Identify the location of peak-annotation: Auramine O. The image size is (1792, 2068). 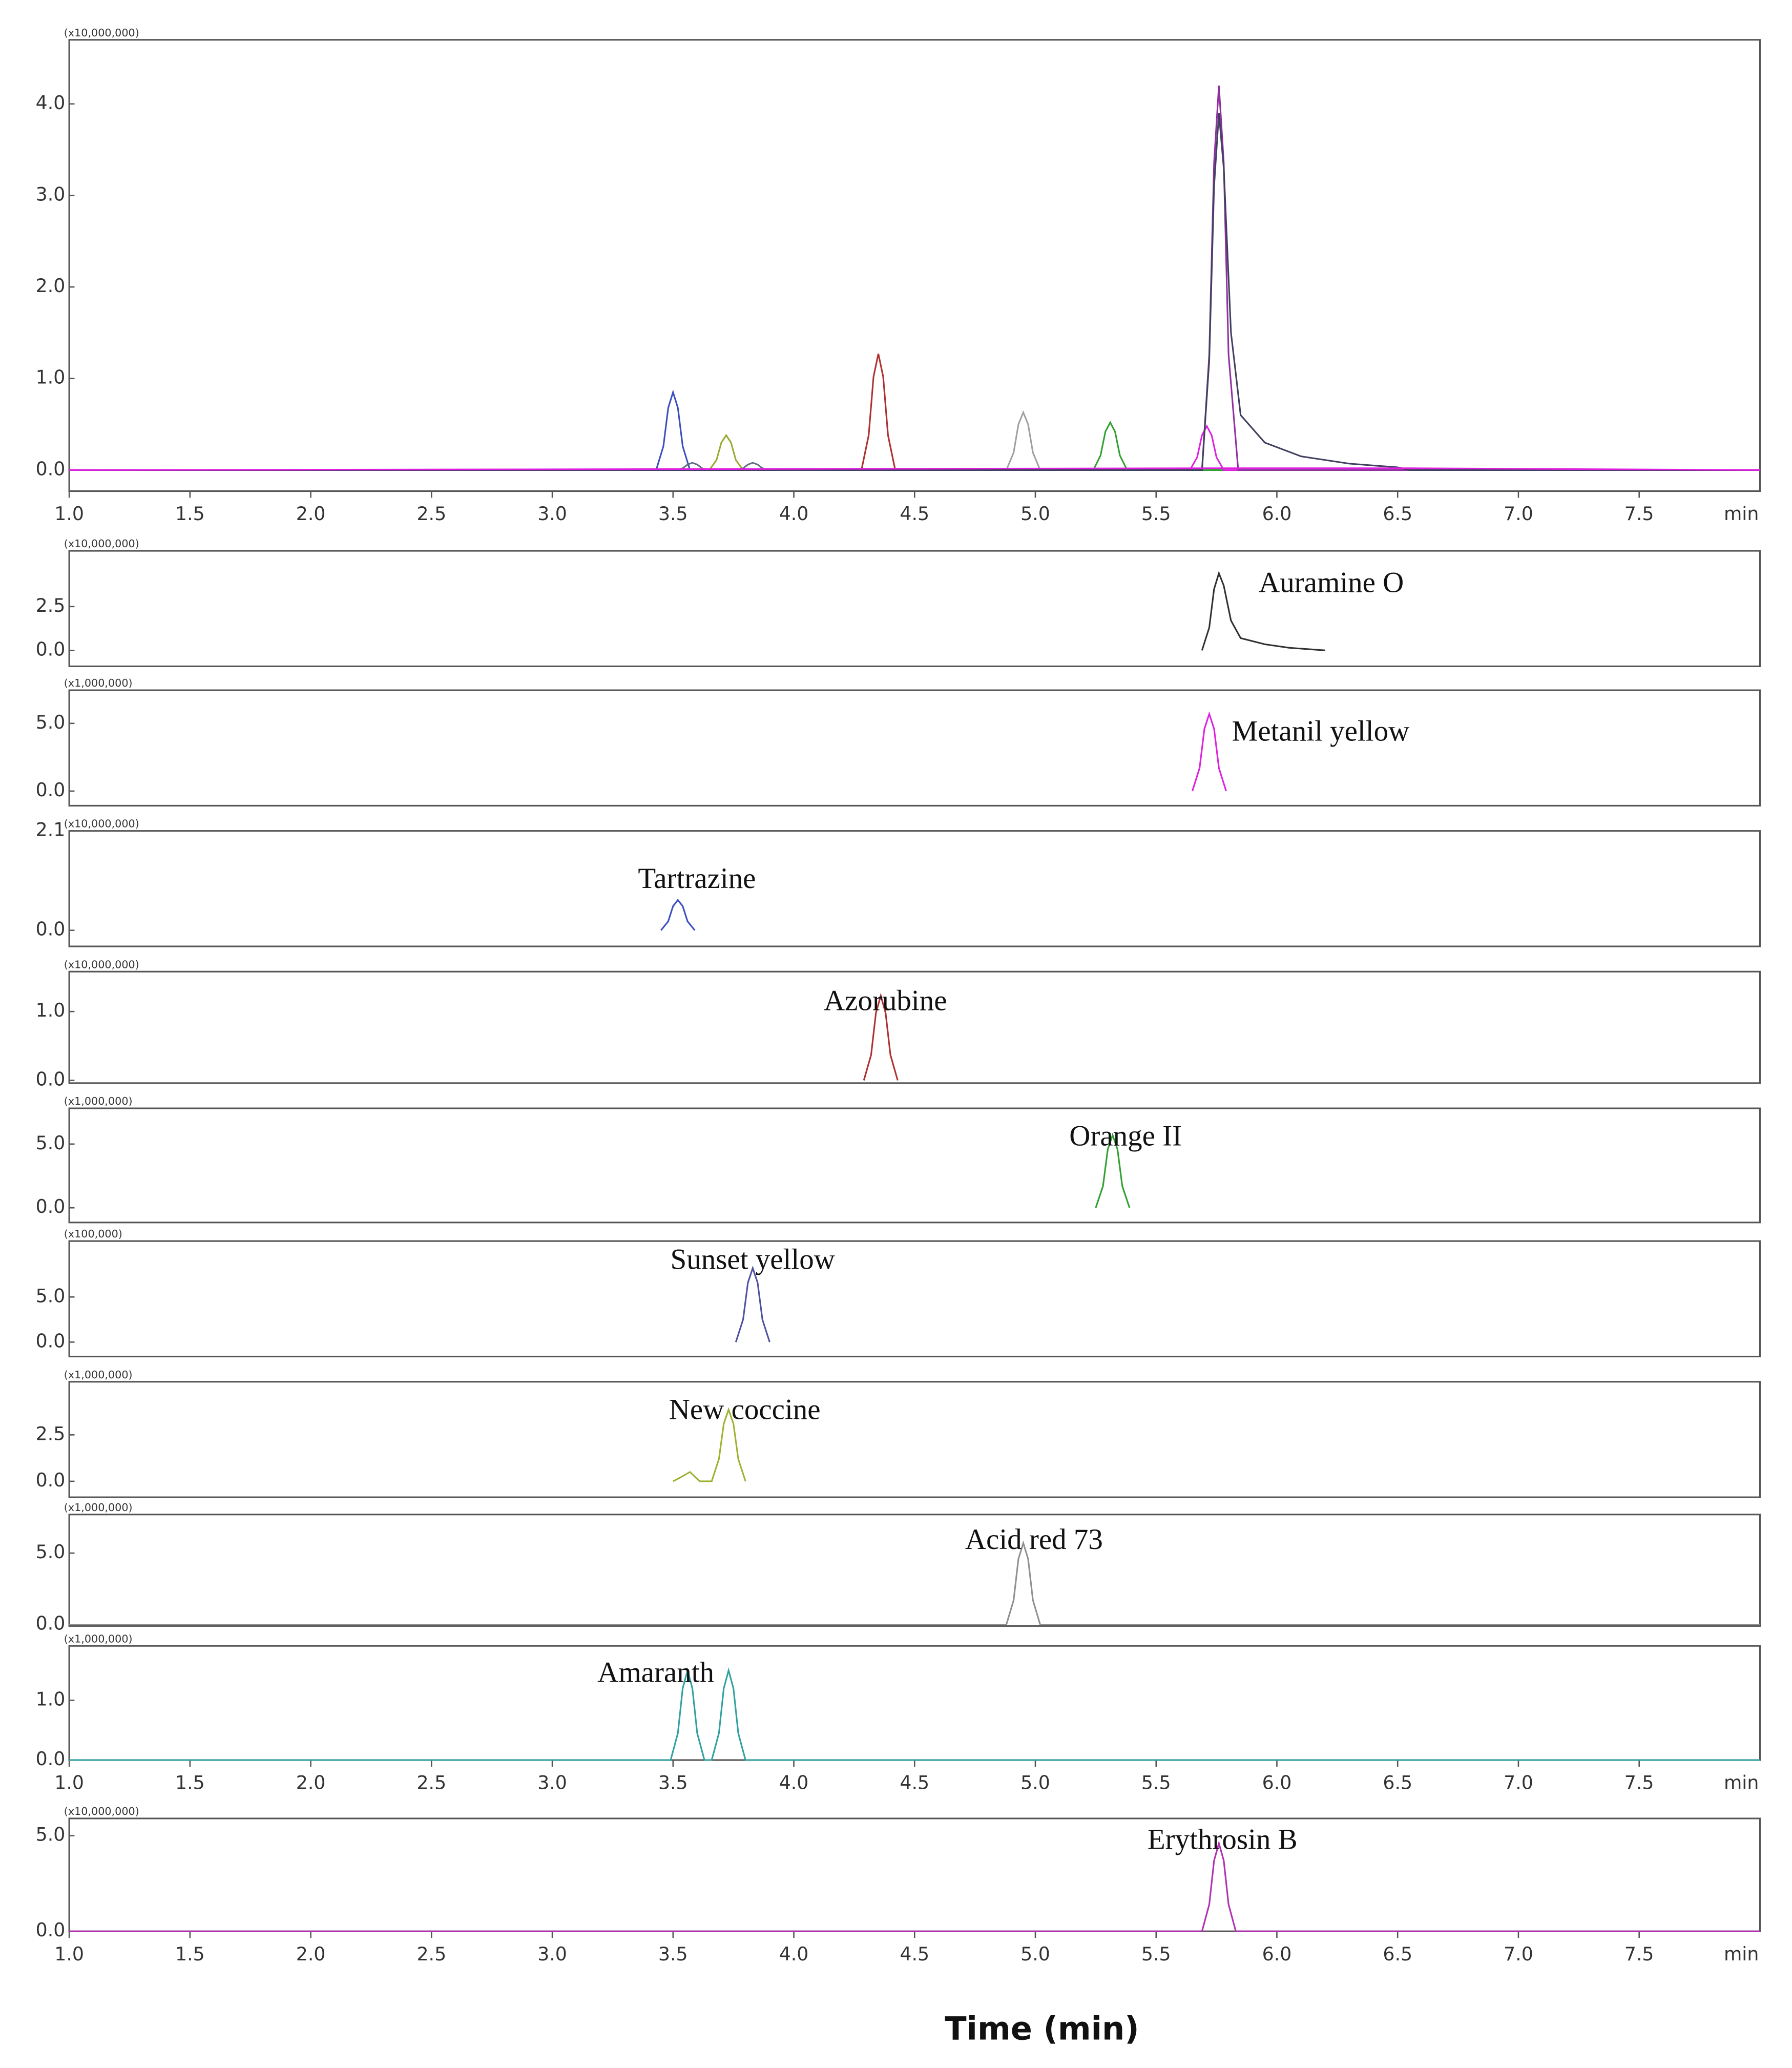
(1332, 582).